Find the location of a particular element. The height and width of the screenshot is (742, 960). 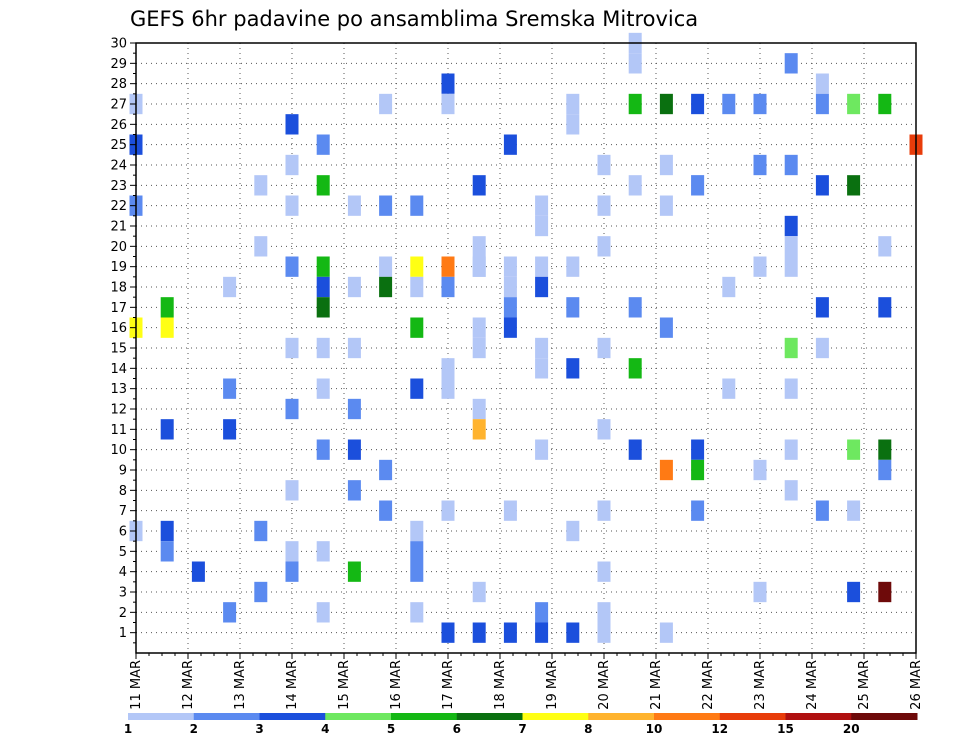

legend-label: 4 is located at coordinates (325, 729).